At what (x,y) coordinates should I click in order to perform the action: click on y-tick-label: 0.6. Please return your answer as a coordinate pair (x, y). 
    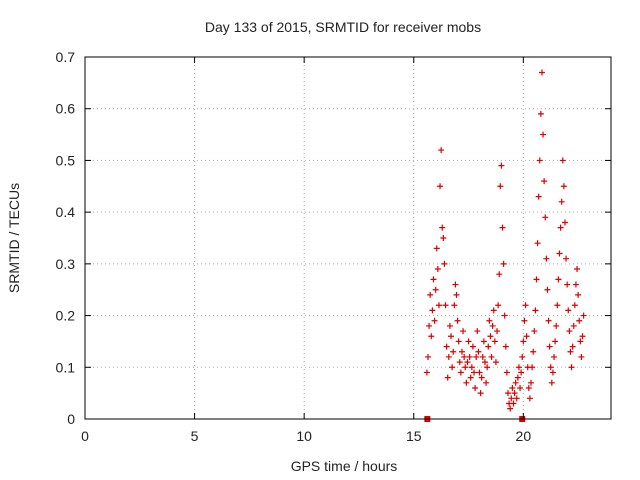
    Looking at the image, I should click on (66, 109).